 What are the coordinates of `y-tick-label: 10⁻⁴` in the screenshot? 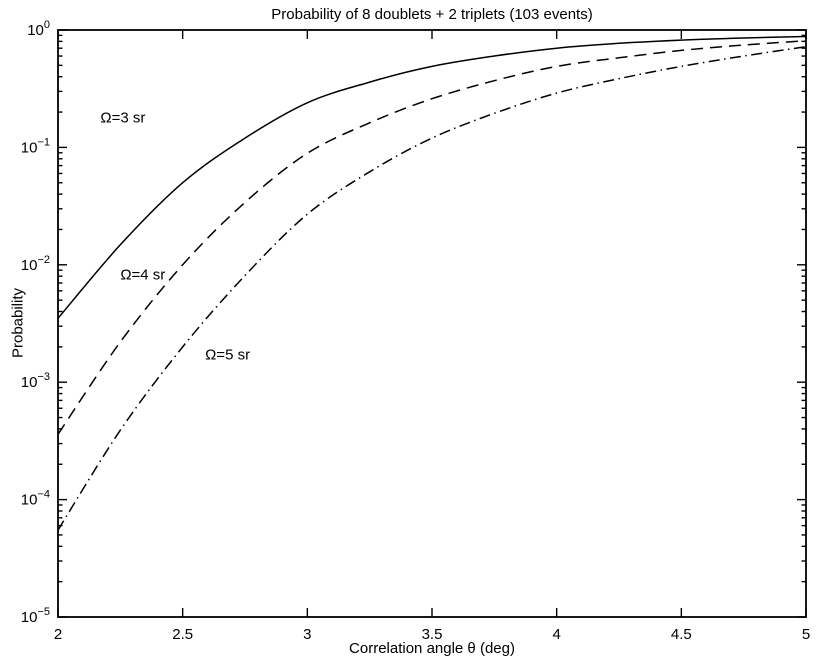 It's located at (35, 499).